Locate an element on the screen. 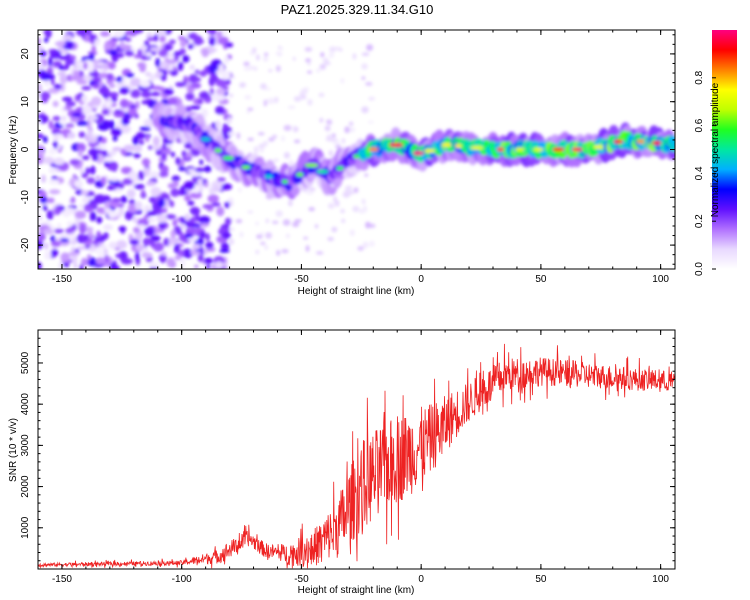 This screenshot has width=750, height=600. spectrogram-y-tick-label: 10 is located at coordinates (25, 102).